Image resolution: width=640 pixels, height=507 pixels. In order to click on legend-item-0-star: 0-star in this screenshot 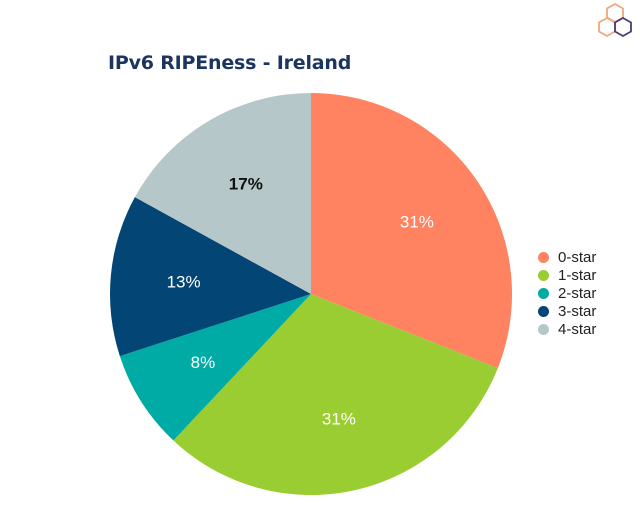, I will do `click(567, 257)`.